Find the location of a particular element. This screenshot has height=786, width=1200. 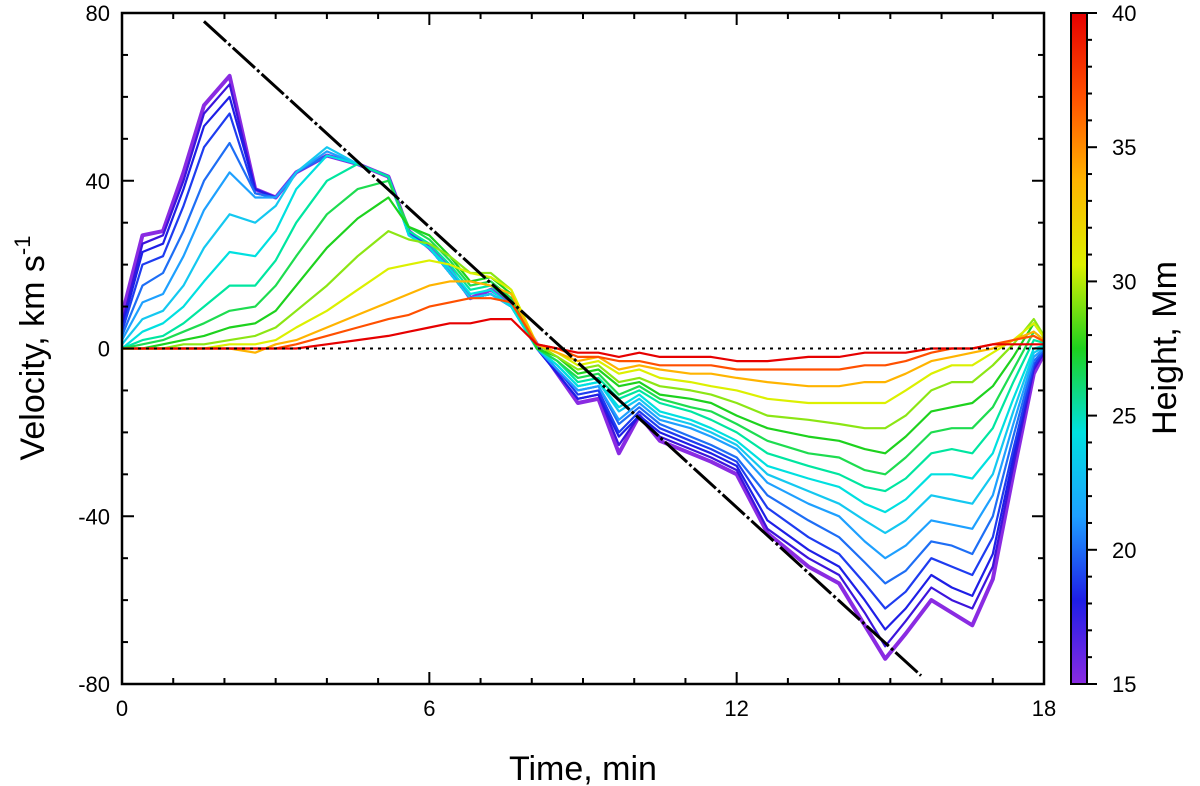

colorbar-title: Height, Mm is located at coordinates (1165, 348).